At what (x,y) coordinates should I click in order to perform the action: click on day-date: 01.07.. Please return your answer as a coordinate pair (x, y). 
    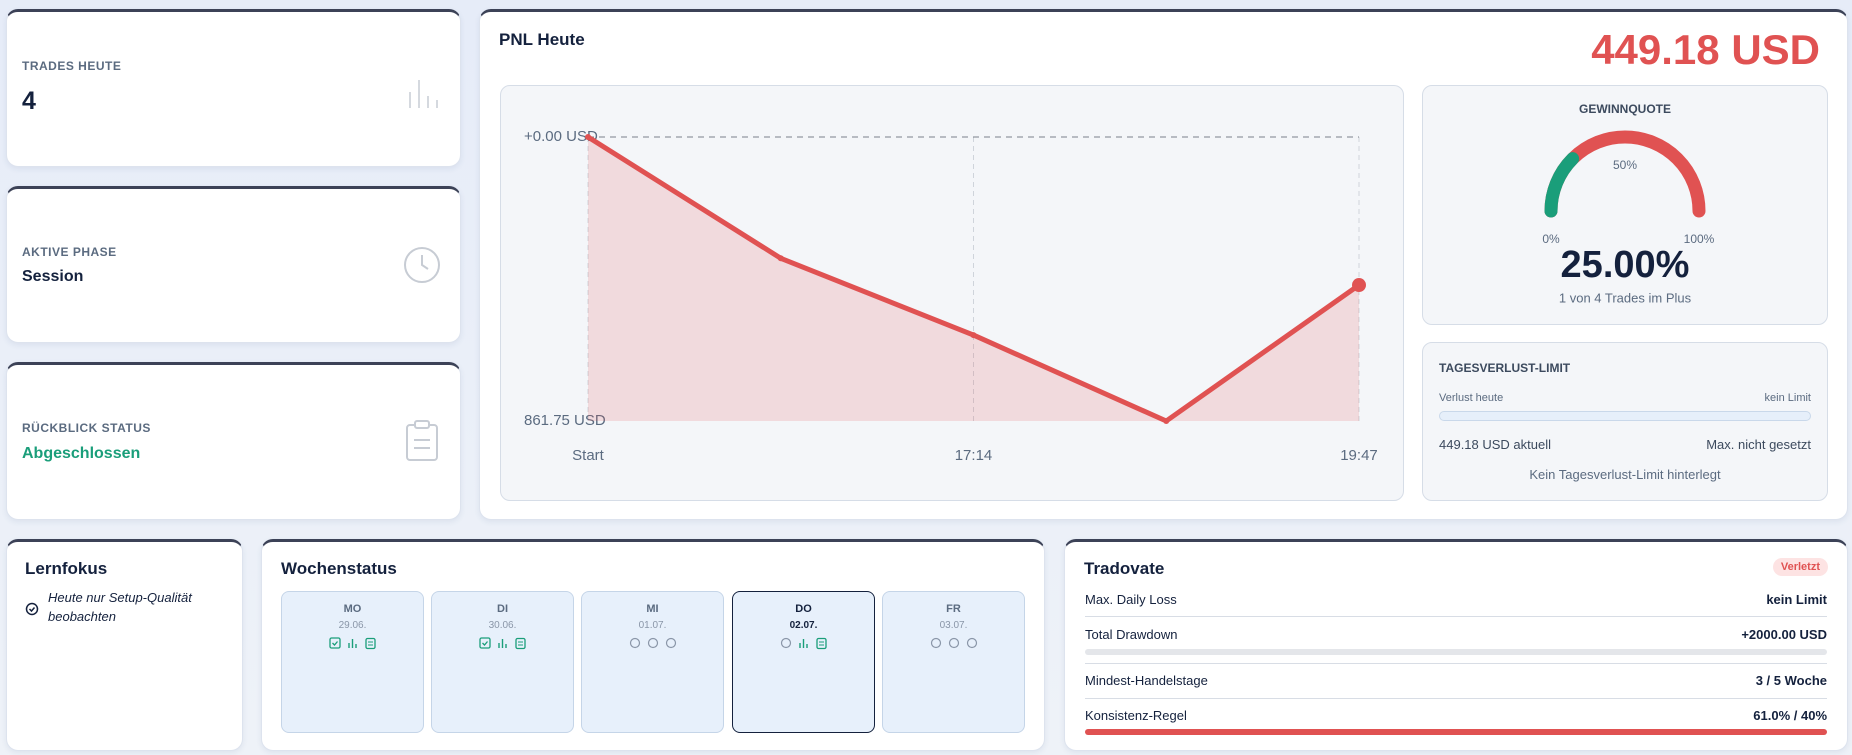
    Looking at the image, I should click on (652, 625).